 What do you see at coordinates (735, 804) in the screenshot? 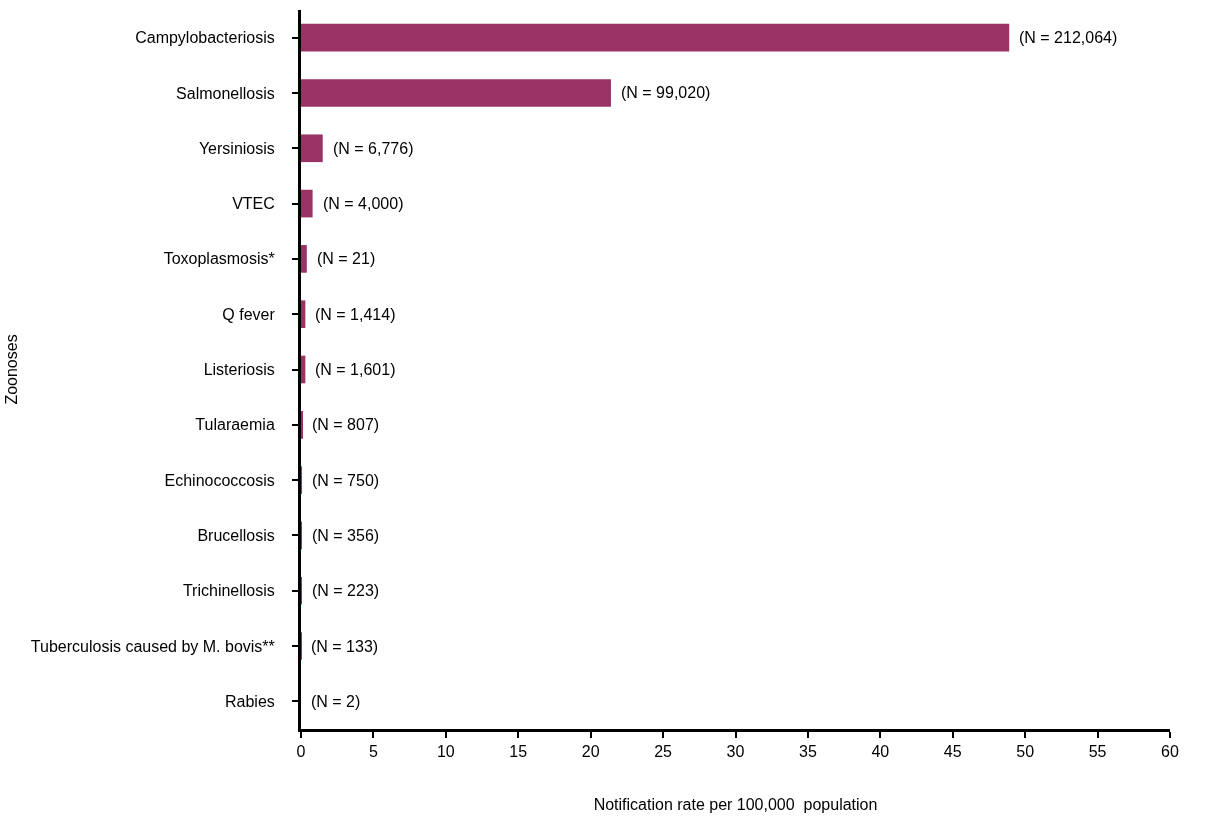
I see `x-axis-title: Notification rate per 100,000 population` at bounding box center [735, 804].